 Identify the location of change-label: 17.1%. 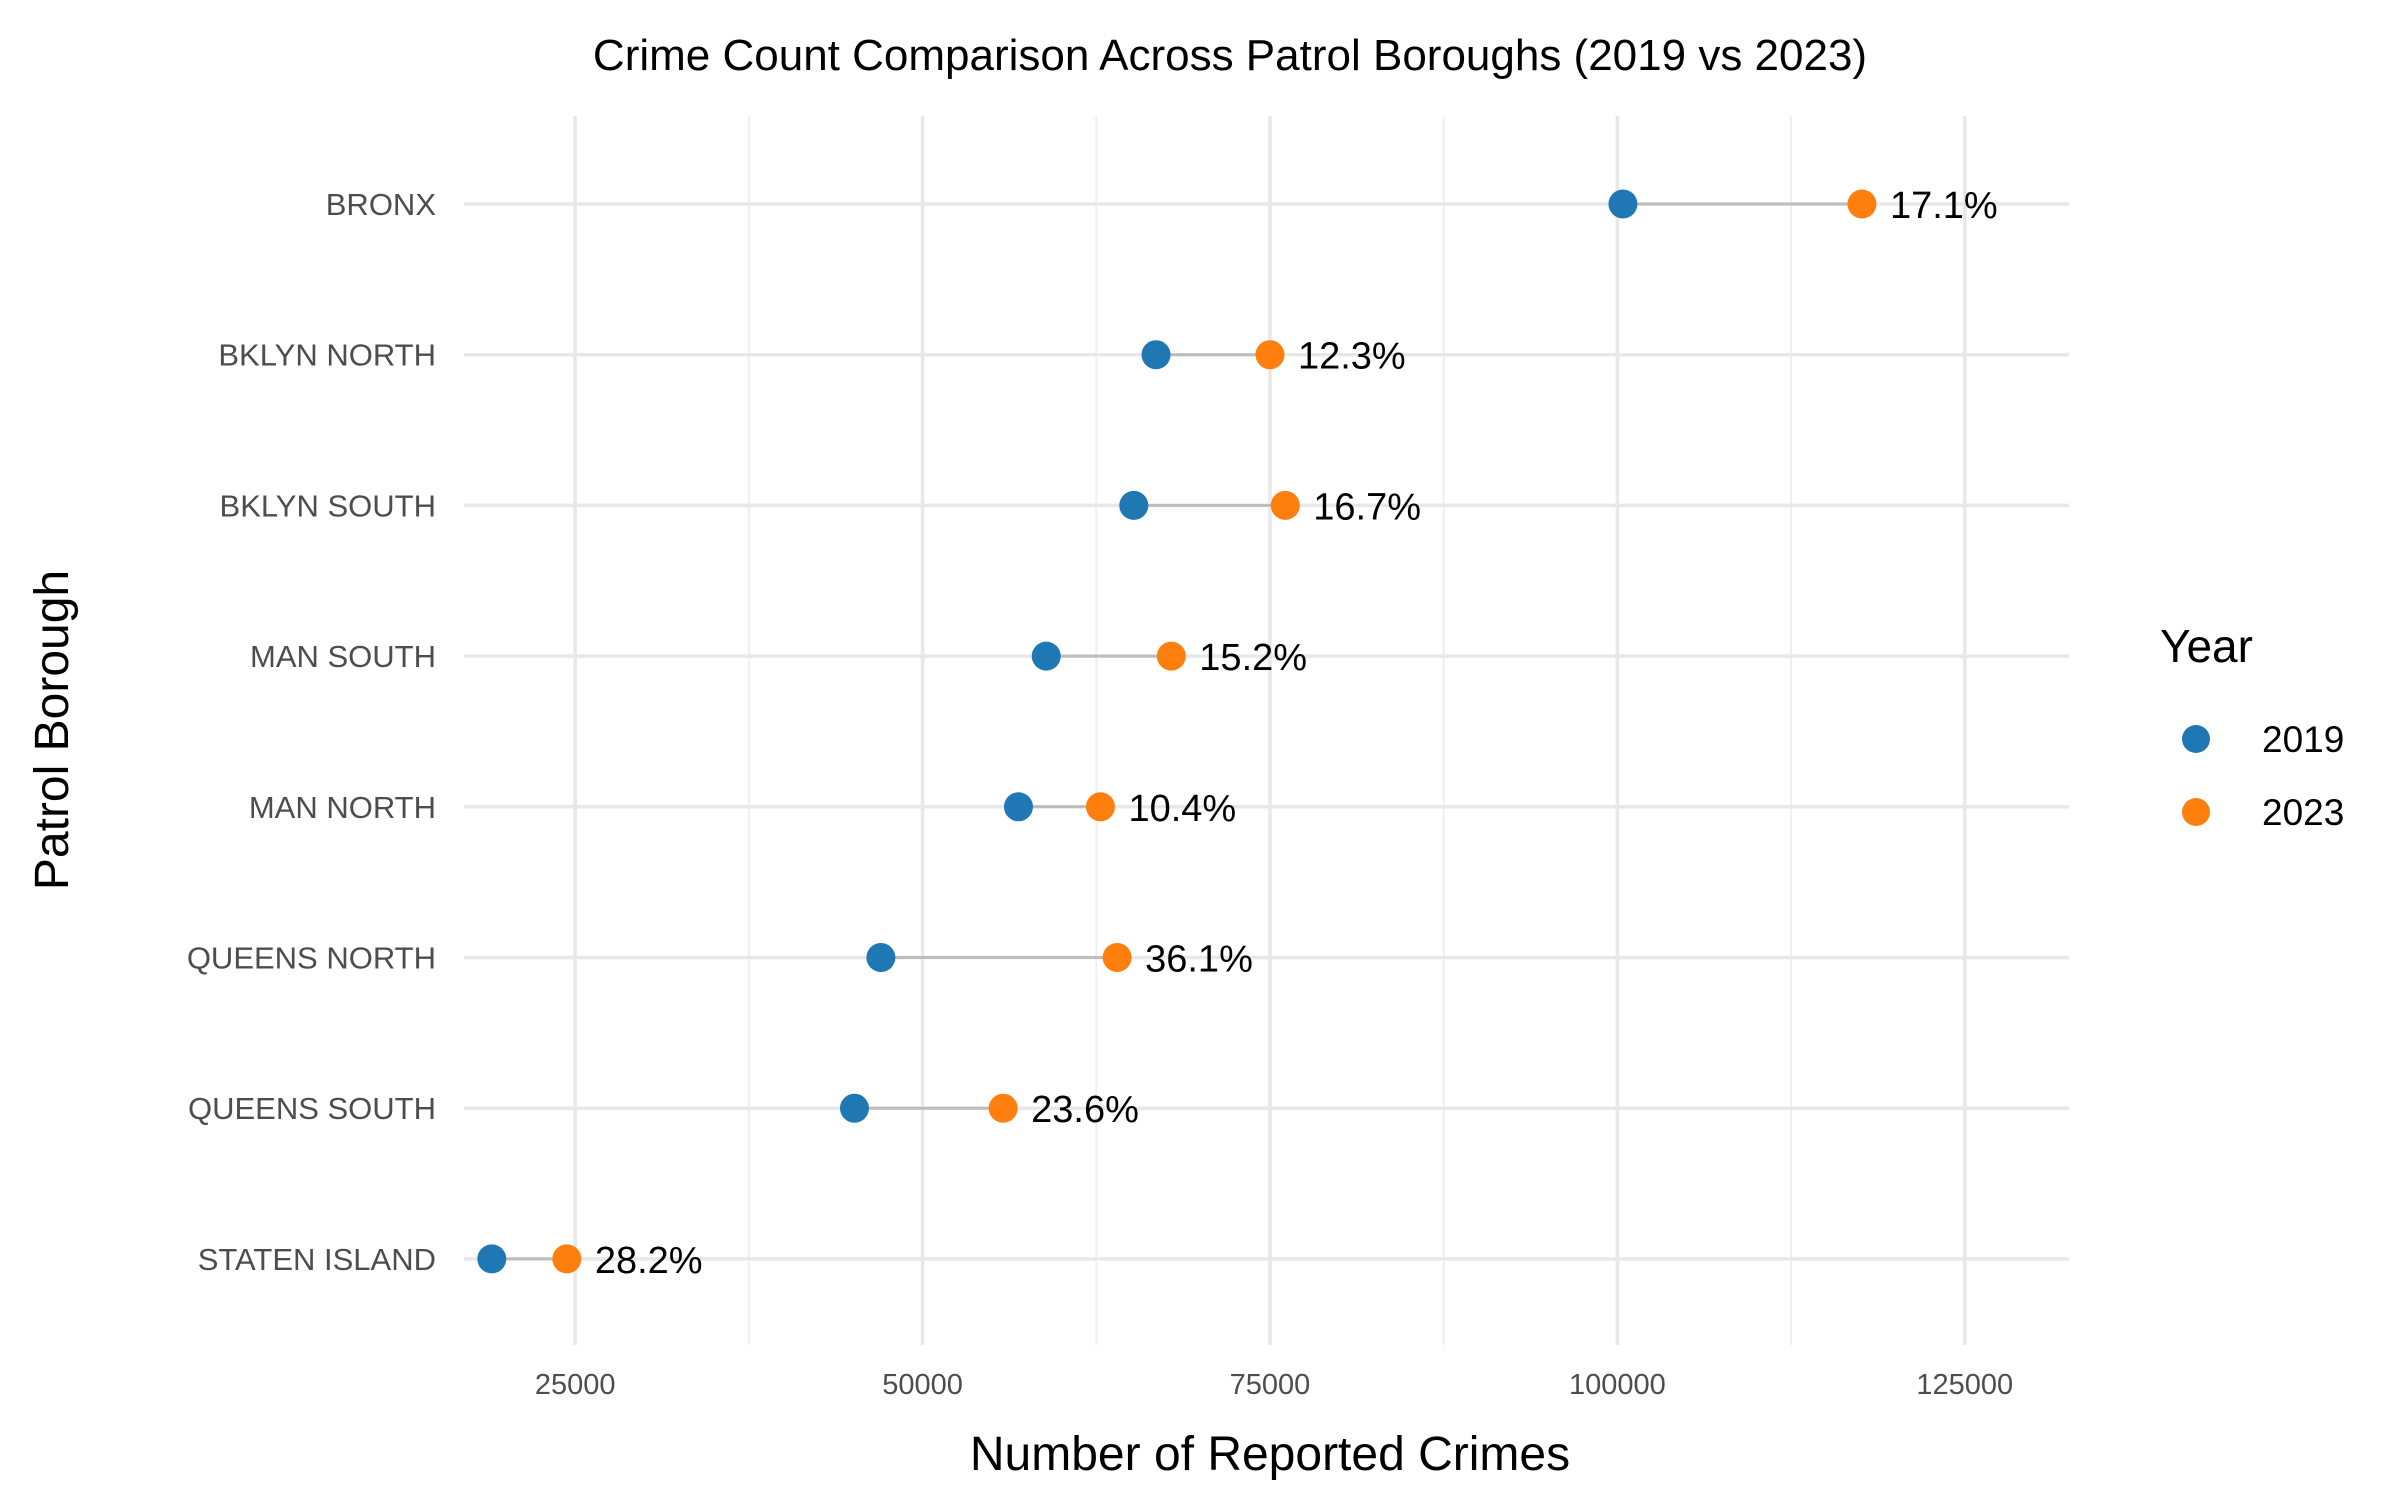
(1944, 206).